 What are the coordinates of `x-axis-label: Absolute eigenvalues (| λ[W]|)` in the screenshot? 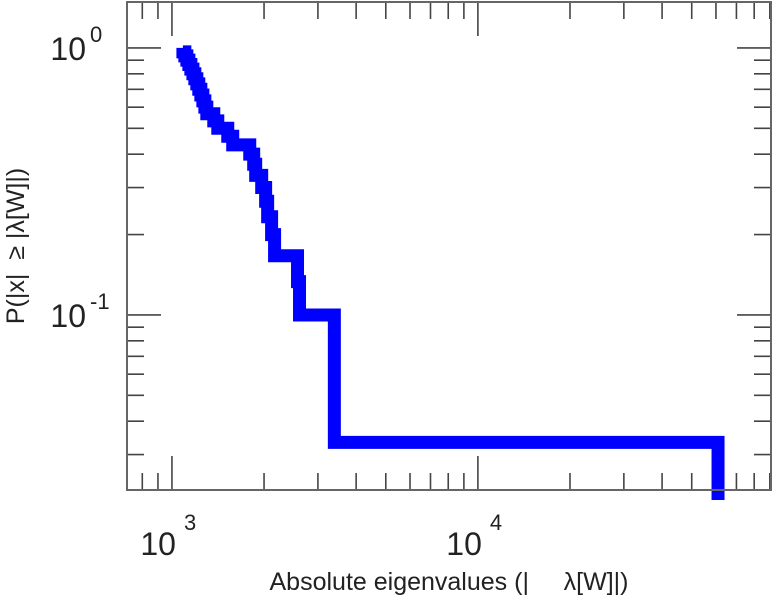 It's located at (449, 582).